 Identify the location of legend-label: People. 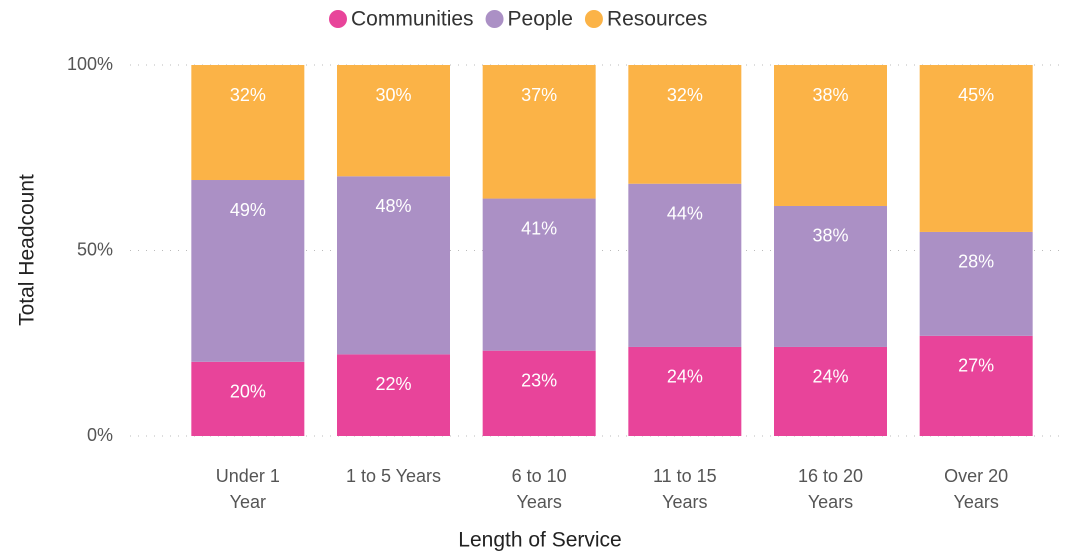
(540, 19).